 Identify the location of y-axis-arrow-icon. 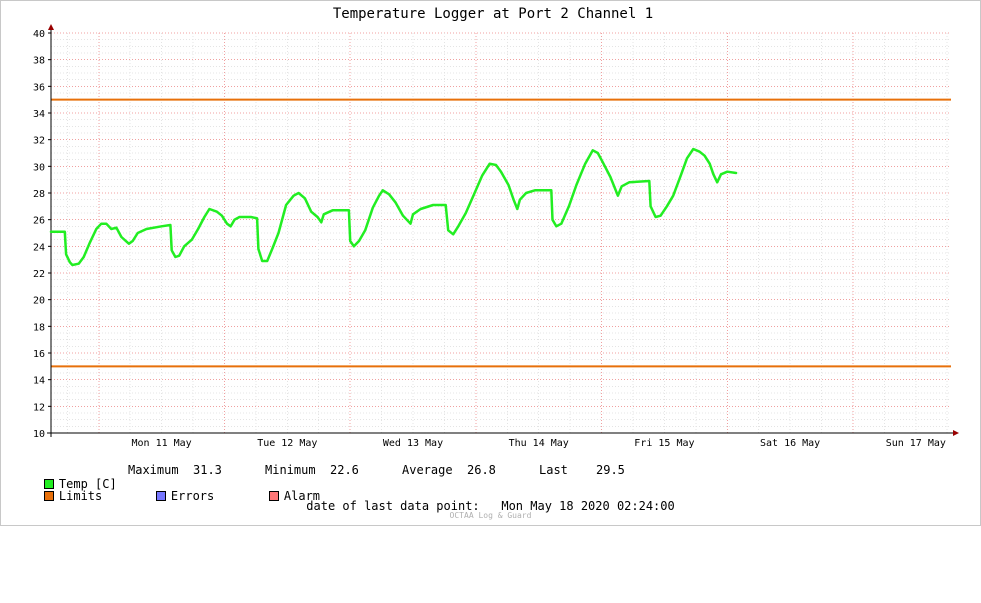
(51, 27).